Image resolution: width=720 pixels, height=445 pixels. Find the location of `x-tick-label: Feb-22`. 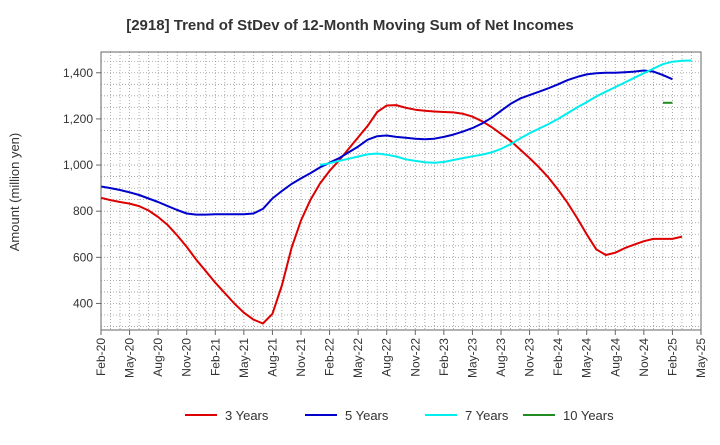

x-tick-label: Feb-22 is located at coordinates (330, 357).